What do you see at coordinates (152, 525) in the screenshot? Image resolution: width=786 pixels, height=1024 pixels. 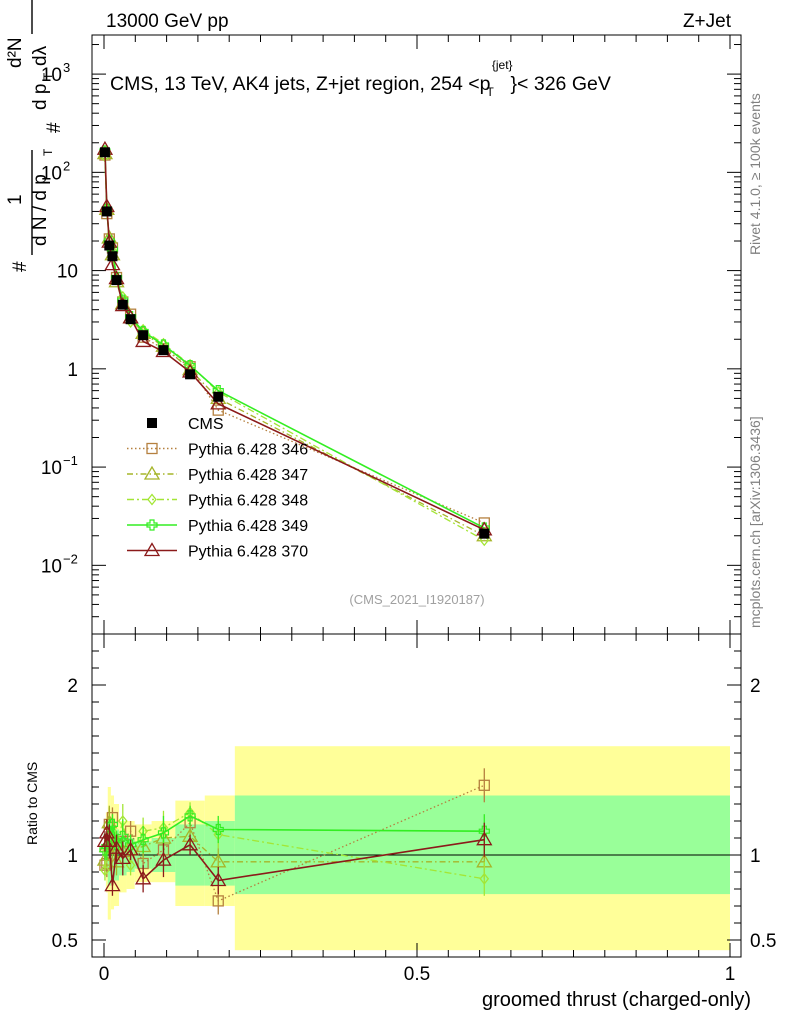 I see `legend-marker-p349` at bounding box center [152, 525].